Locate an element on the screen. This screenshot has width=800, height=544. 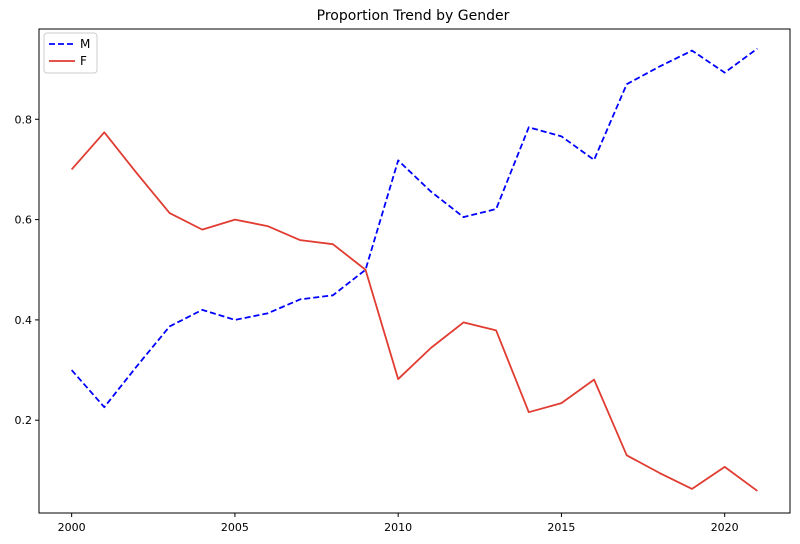
legend-box is located at coordinates (70, 53).